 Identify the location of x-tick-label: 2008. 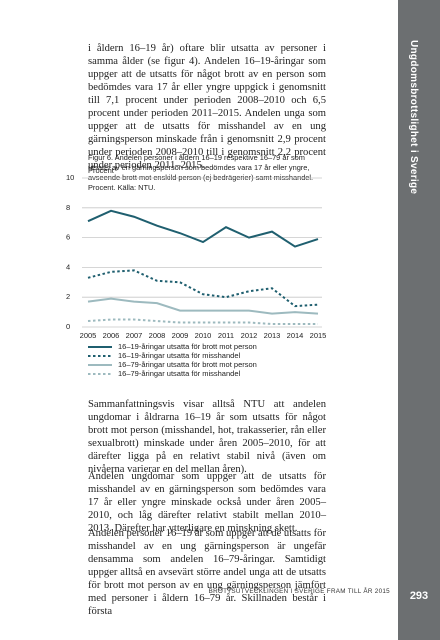
(157, 335).